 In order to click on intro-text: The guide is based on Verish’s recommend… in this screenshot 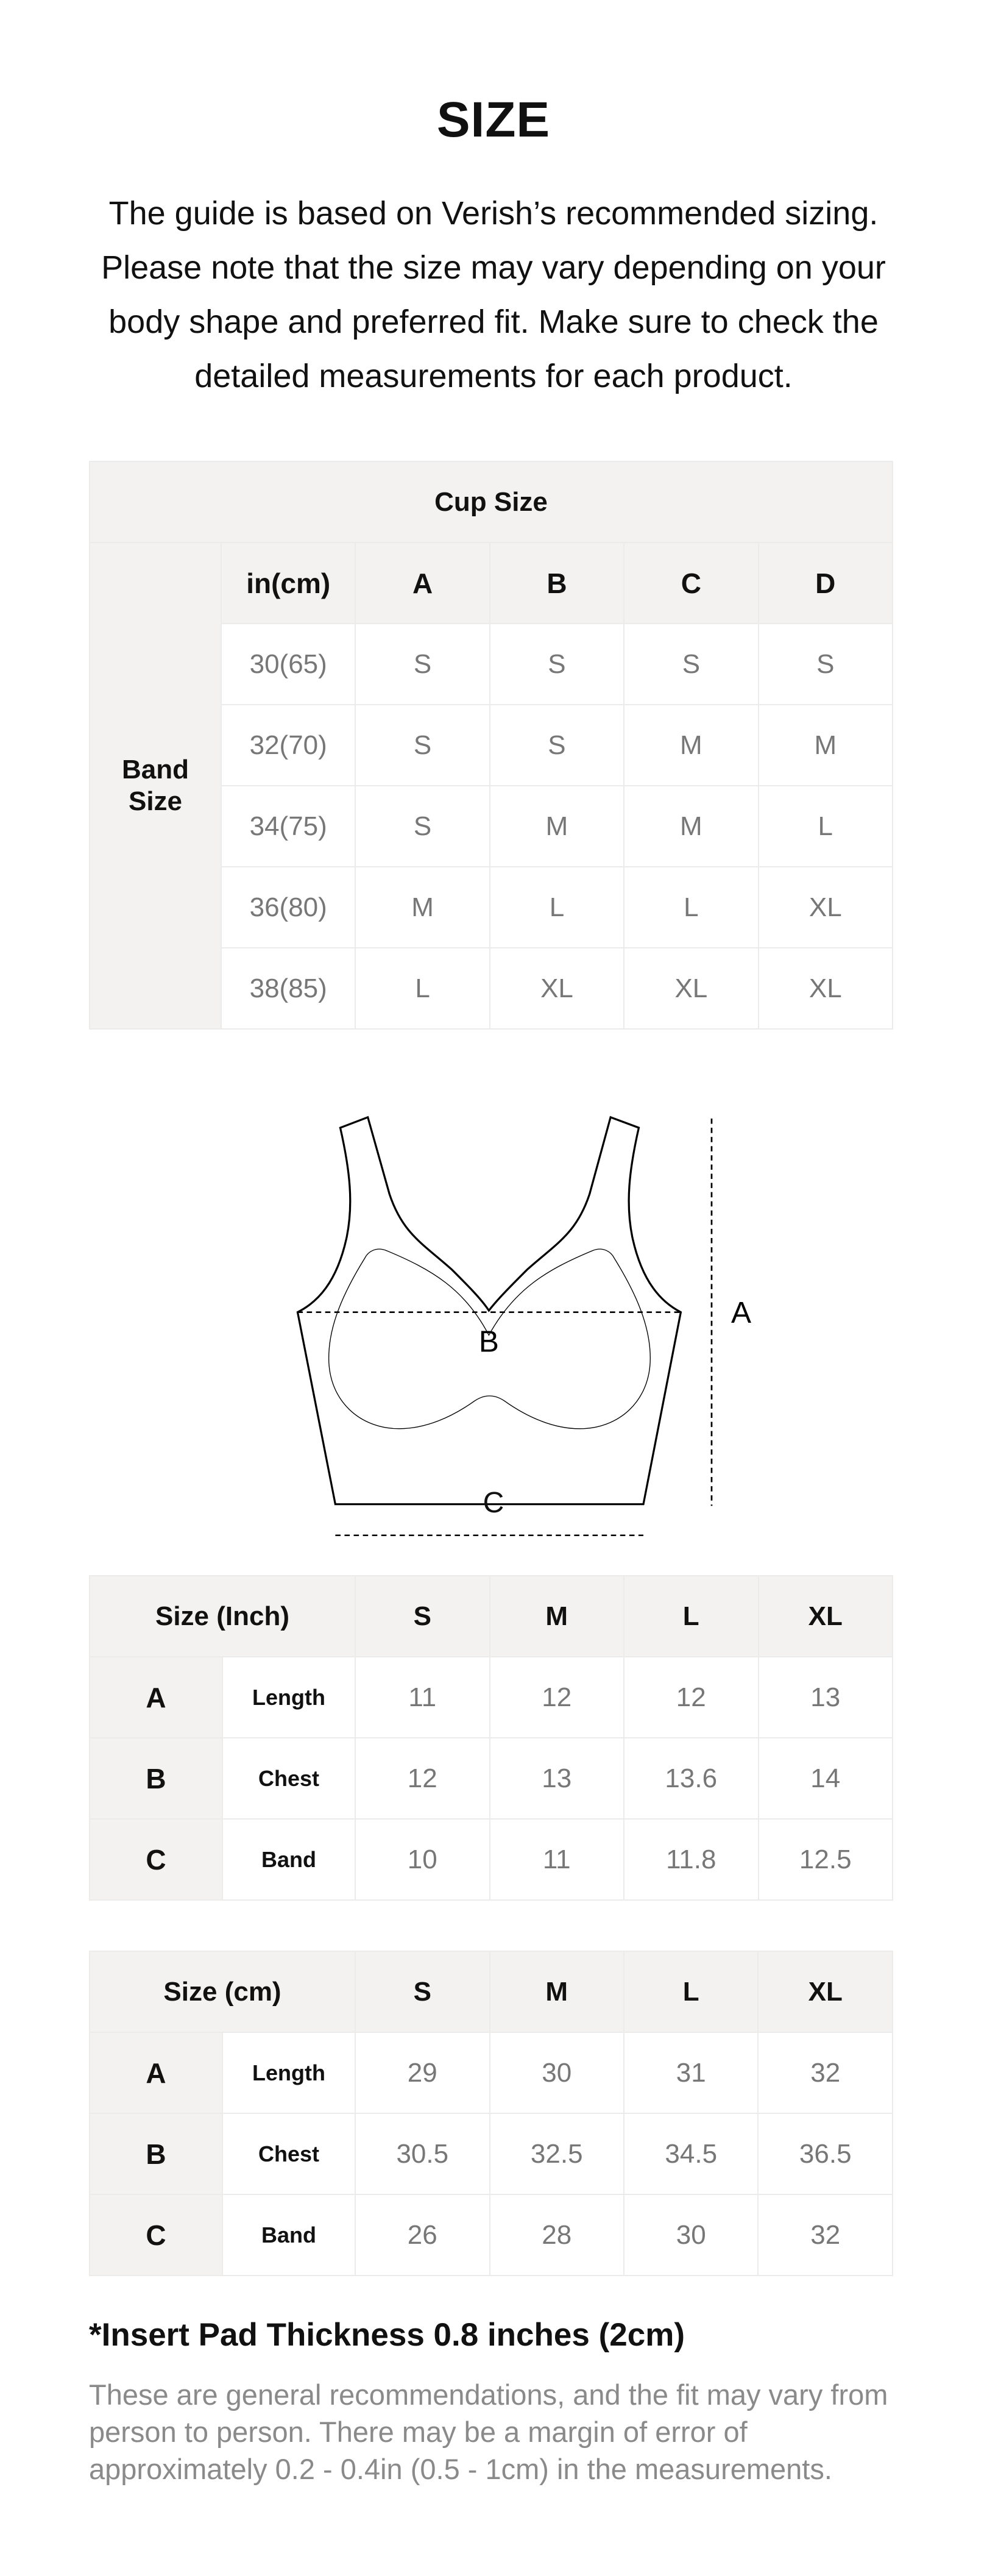, I will do `click(493, 294)`.